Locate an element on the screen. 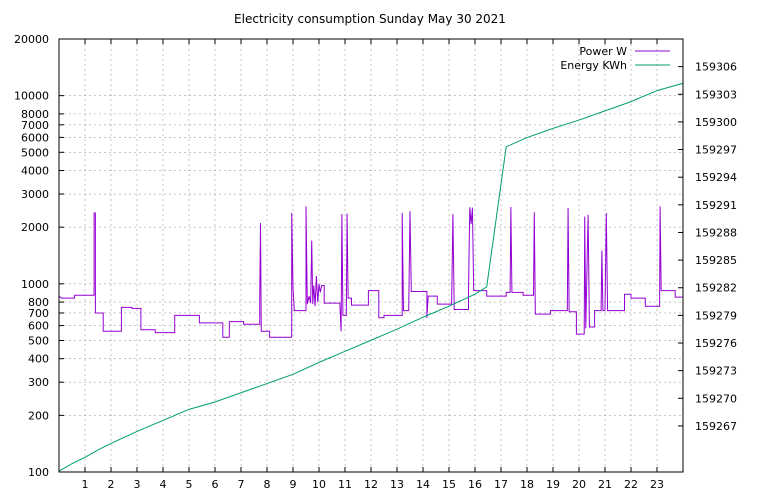 This screenshot has height=500, width=768. y-tick-label: 100 is located at coordinates (38, 472).